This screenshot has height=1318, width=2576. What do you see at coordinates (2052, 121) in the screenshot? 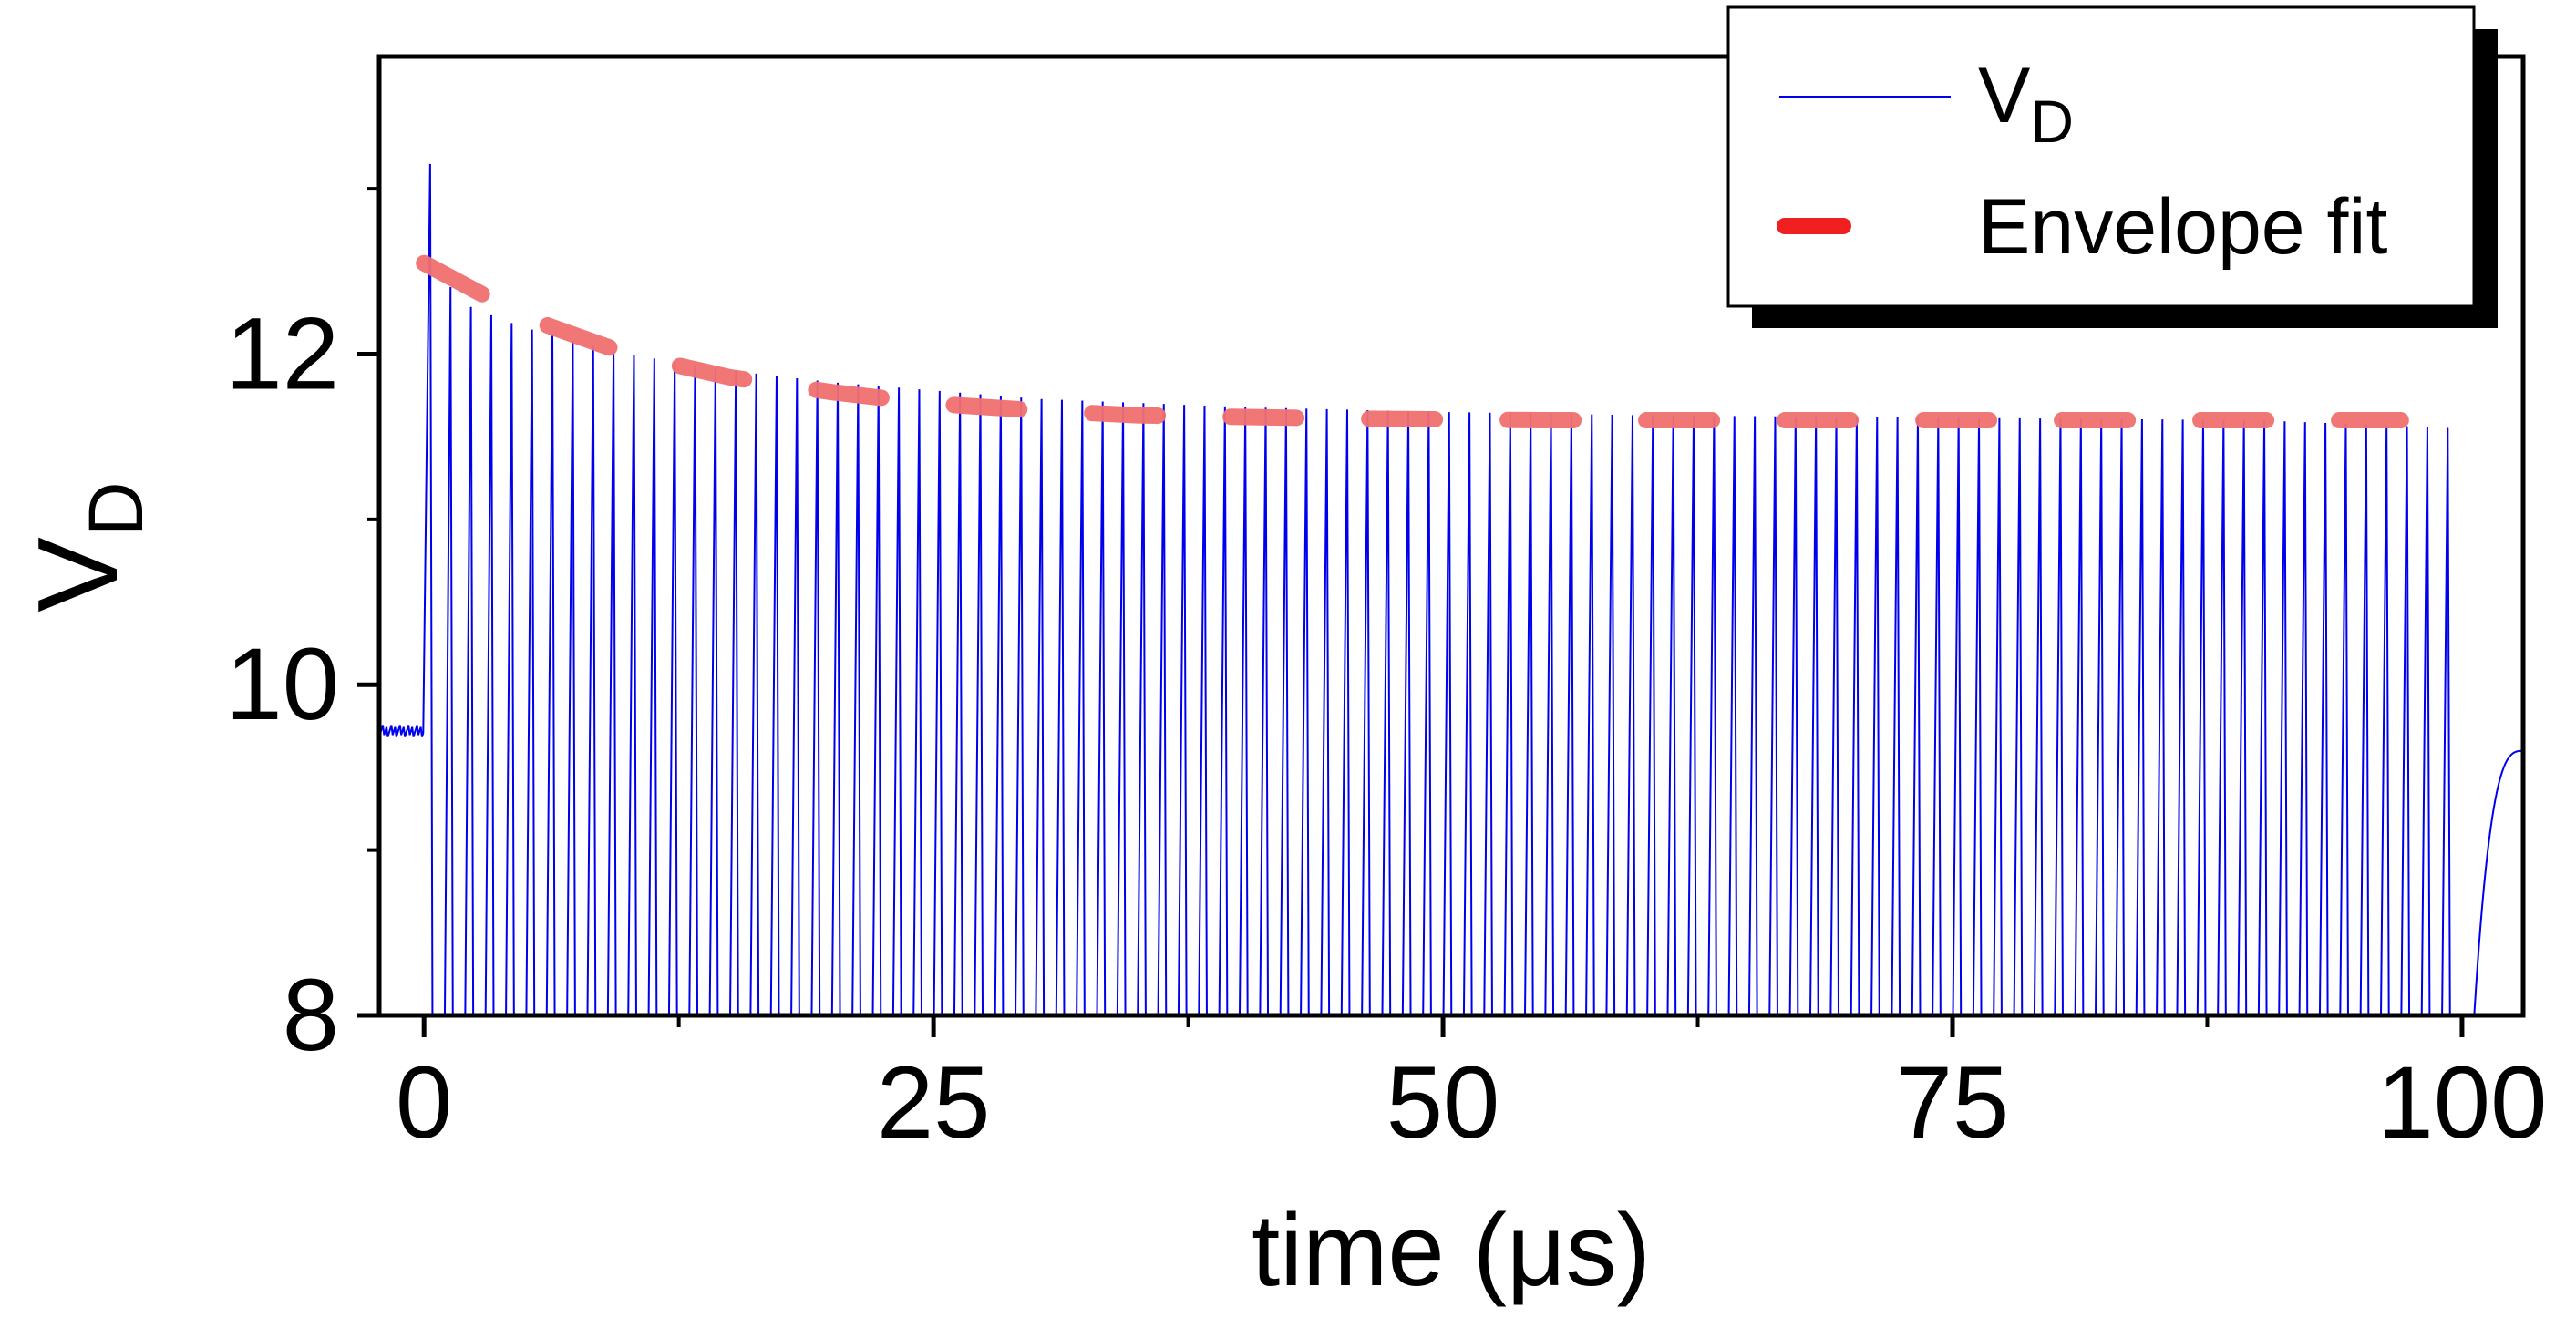
I see `legend-label-vd-subscript: D` at bounding box center [2052, 121].